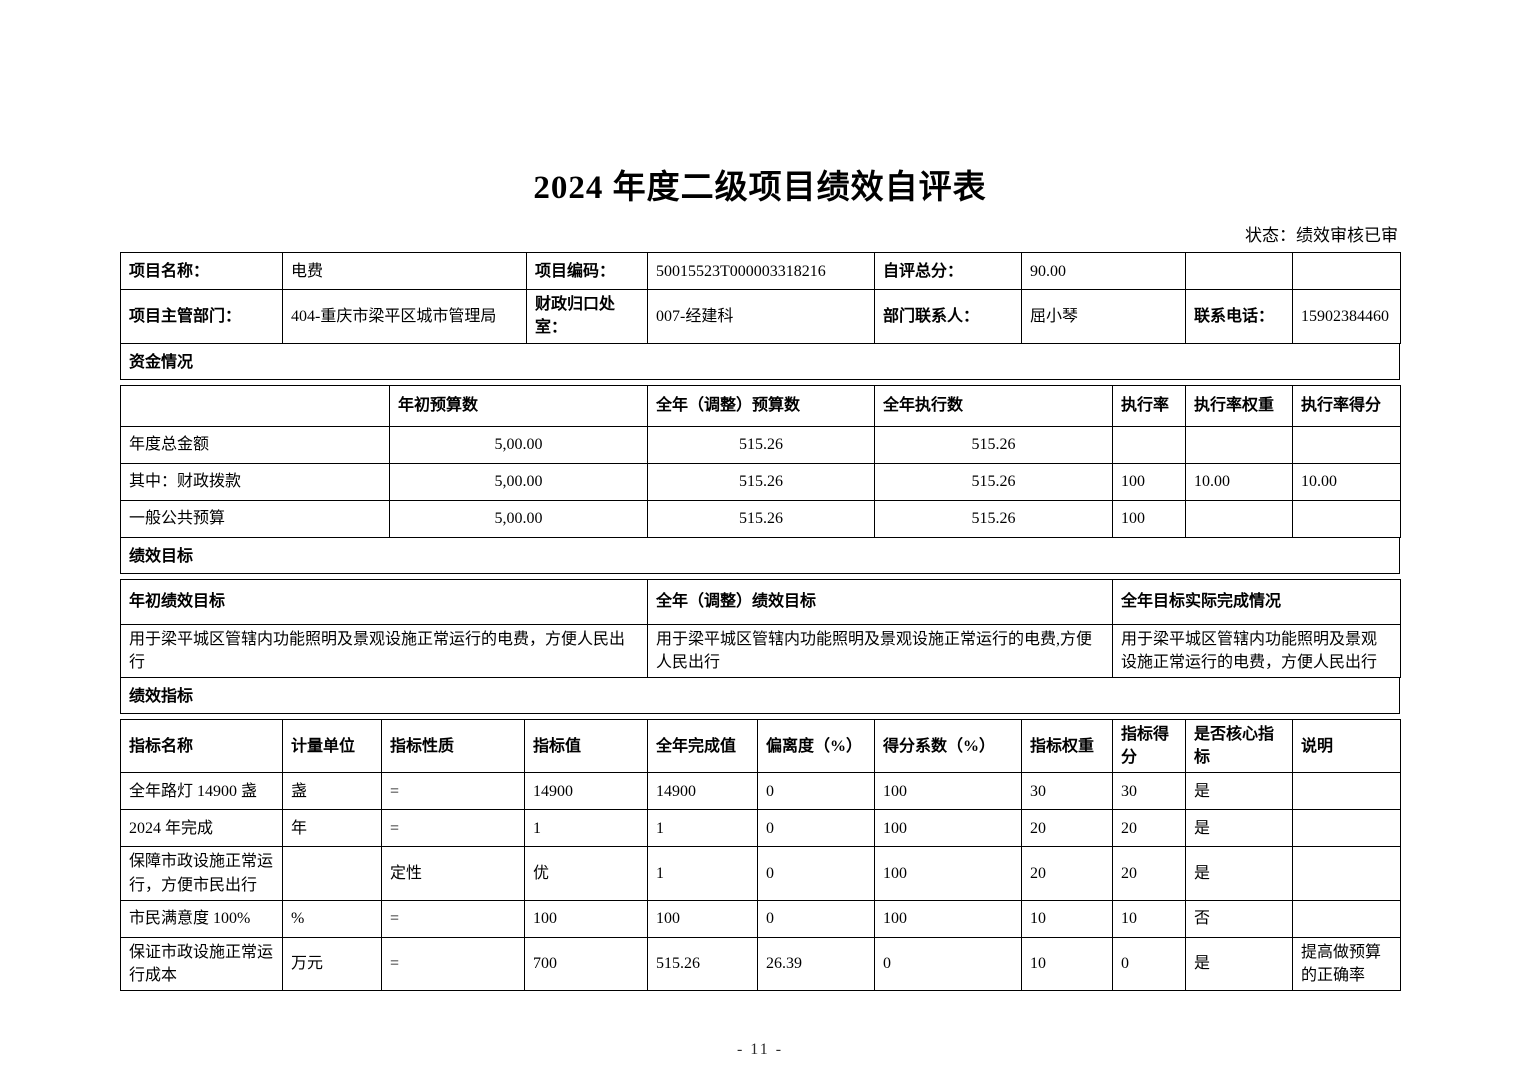 This screenshot has height=1074, width=1520. I want to click on indicator-name-cell: 2024 年完成, so click(201, 828).